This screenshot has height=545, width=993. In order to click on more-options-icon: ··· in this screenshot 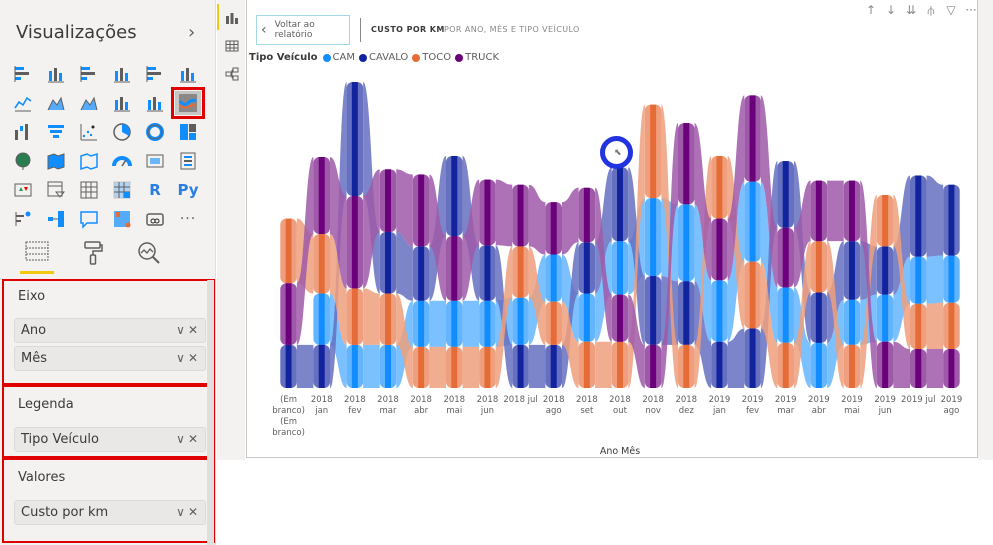, I will do `click(971, 10)`.